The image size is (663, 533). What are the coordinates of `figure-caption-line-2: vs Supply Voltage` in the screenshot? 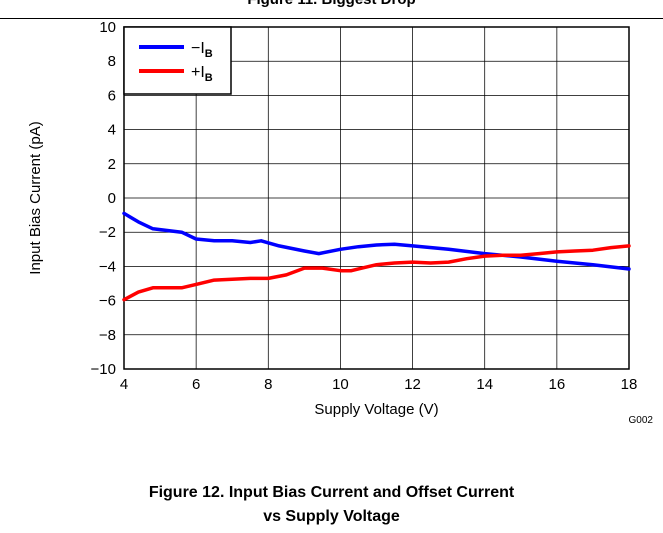 It's located at (331, 516).